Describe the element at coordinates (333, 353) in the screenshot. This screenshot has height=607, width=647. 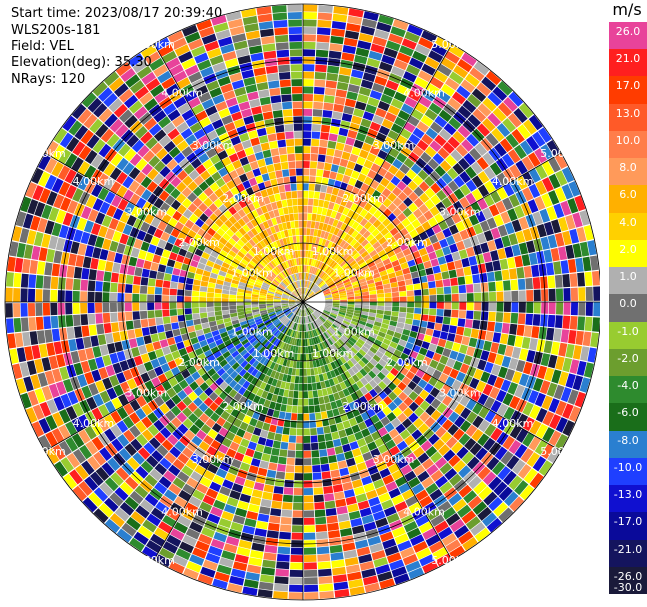
I see `range-ring-label: 1.00km` at that location.